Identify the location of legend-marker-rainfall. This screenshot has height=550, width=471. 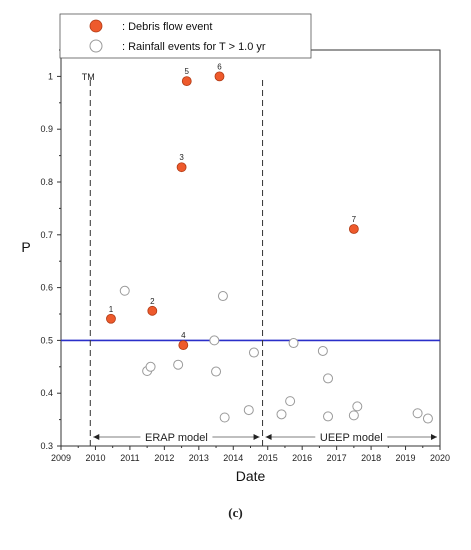
(96, 46).